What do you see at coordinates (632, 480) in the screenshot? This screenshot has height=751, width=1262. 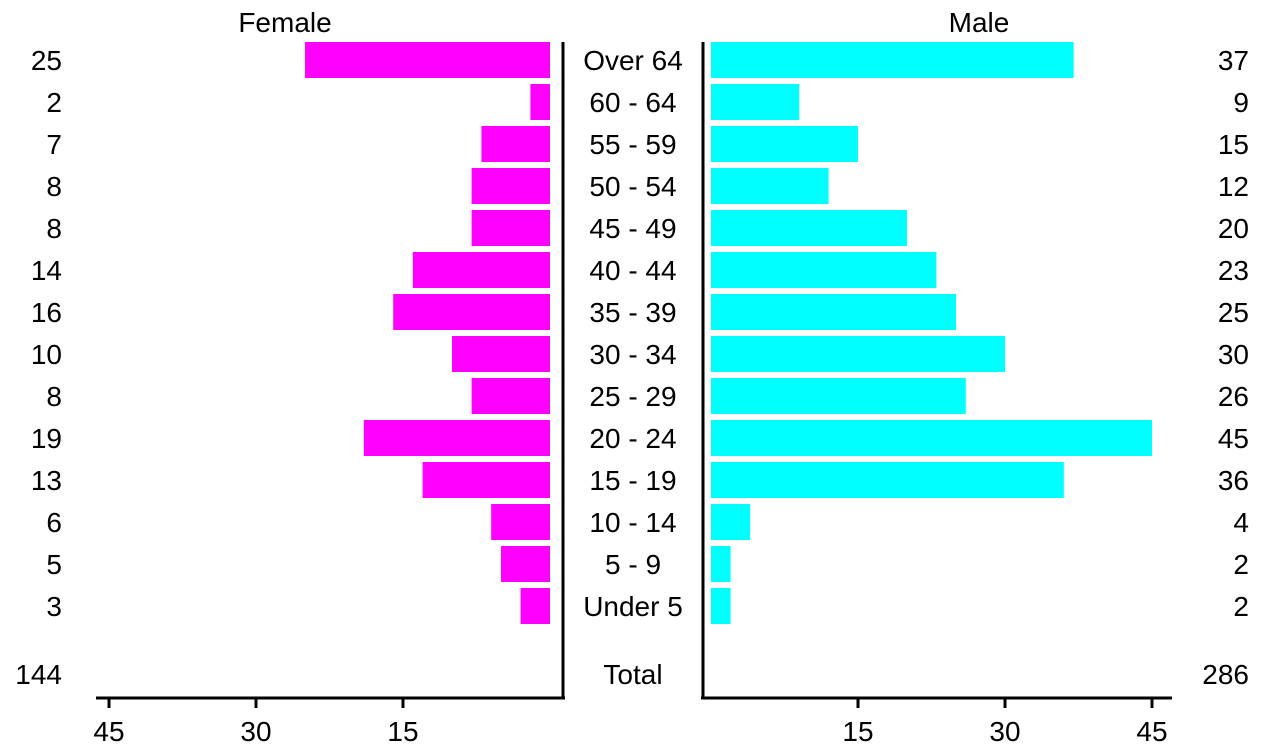 I see `age-group-label: 15 - 19` at bounding box center [632, 480].